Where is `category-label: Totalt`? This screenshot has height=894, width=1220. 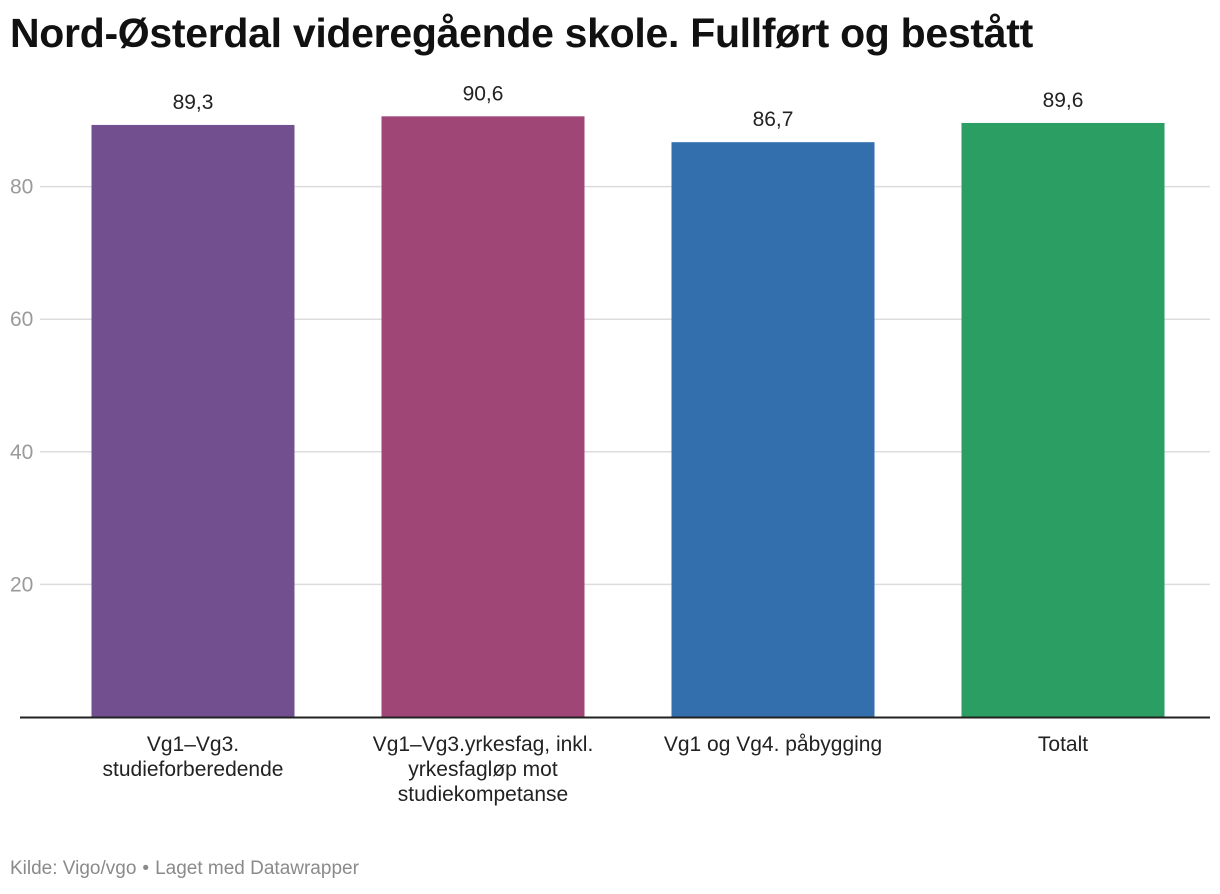 category-label: Totalt is located at coordinates (1063, 744).